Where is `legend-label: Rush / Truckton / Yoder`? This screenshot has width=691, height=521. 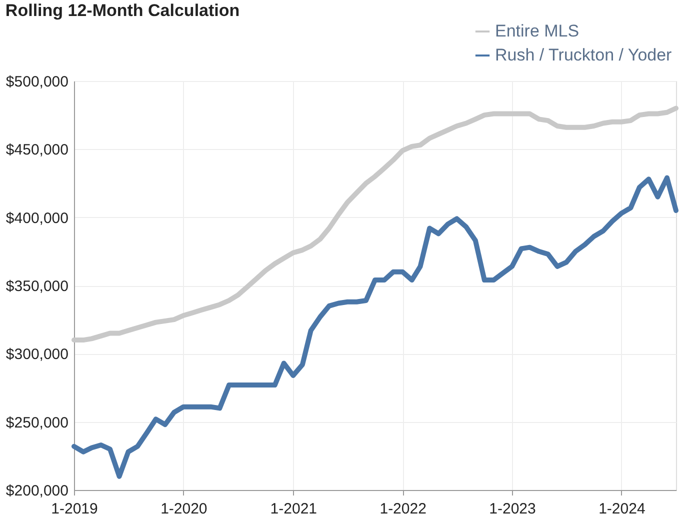
legend-label: Rush / Truckton / Yoder is located at coordinates (583, 55).